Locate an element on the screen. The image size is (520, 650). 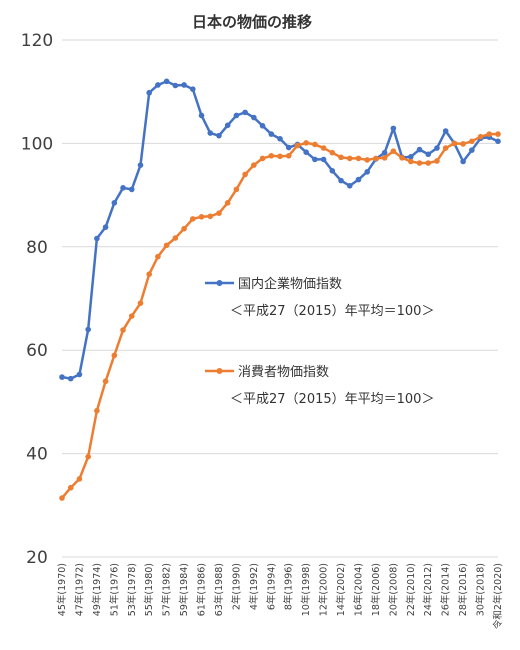
x-tick-label: 10年(1998) is located at coordinates (306, 589).